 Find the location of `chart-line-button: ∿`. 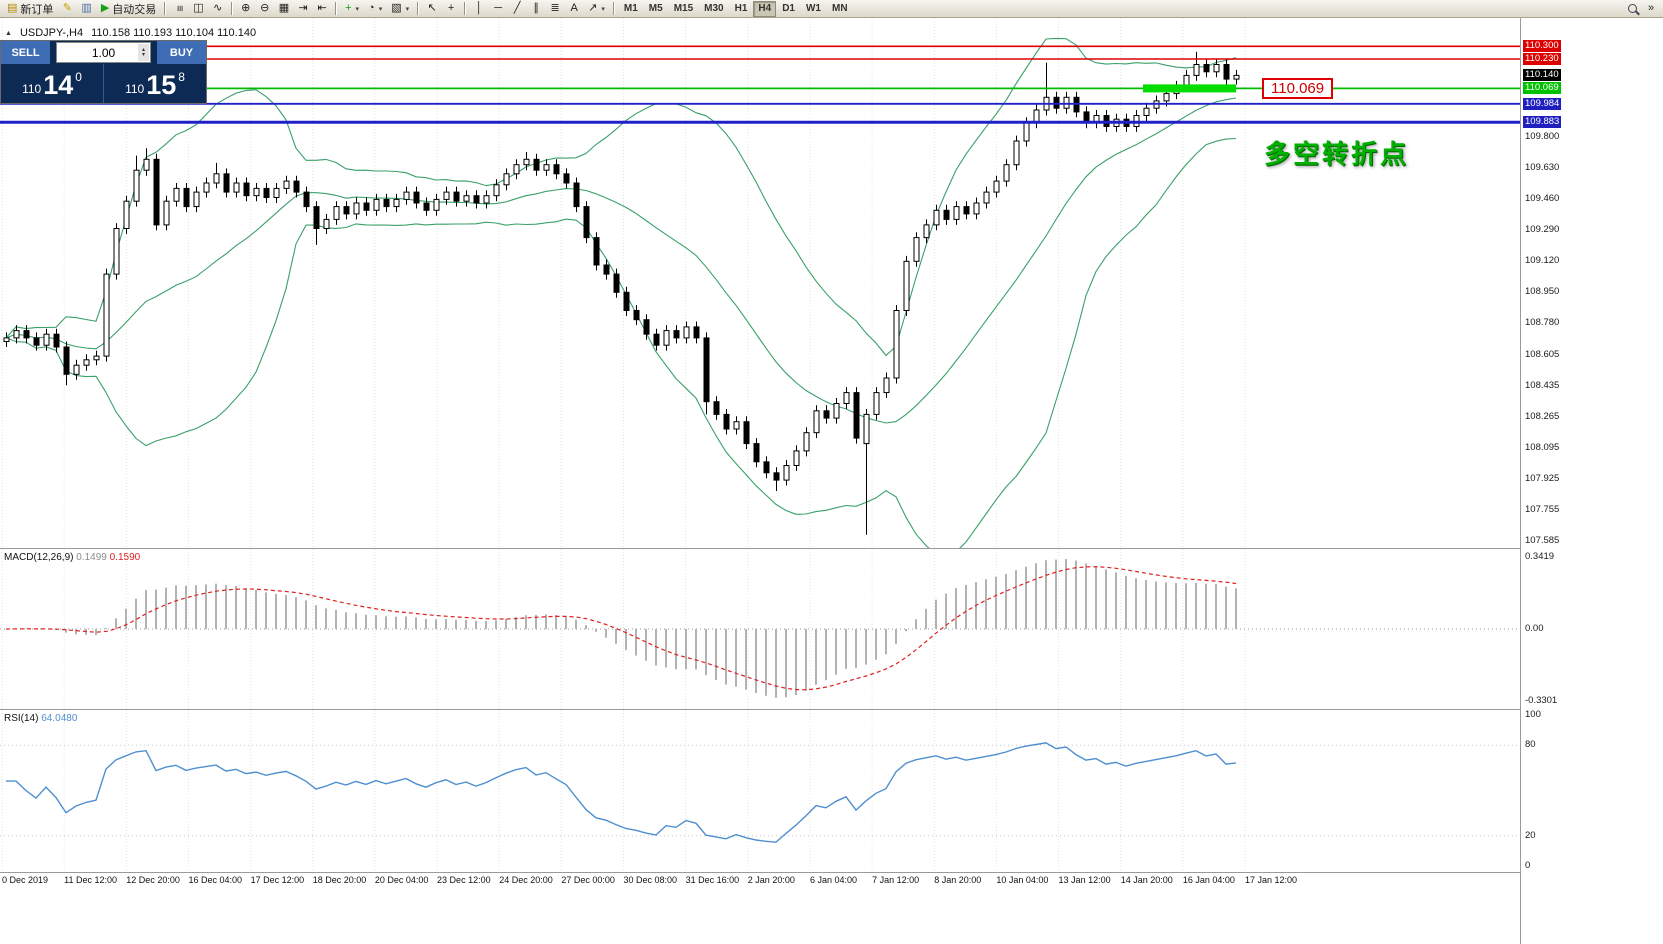

chart-line-button: ∿ is located at coordinates (218, 9).